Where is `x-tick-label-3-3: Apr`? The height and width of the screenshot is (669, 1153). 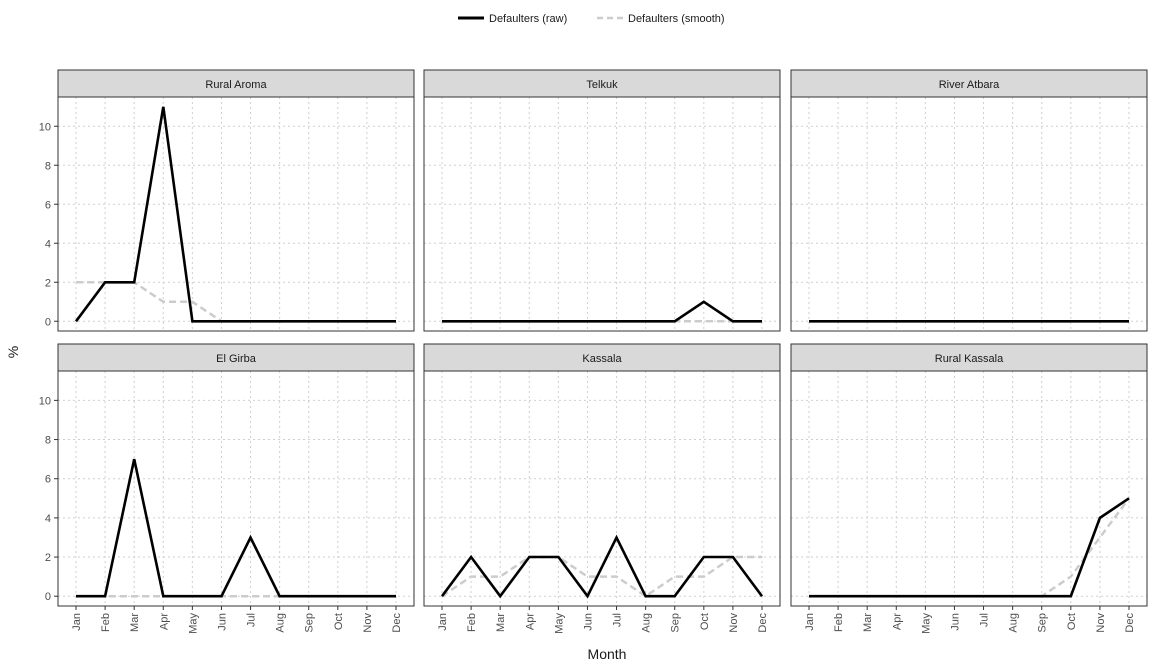
x-tick-label-3-3: Apr is located at coordinates (164, 621).